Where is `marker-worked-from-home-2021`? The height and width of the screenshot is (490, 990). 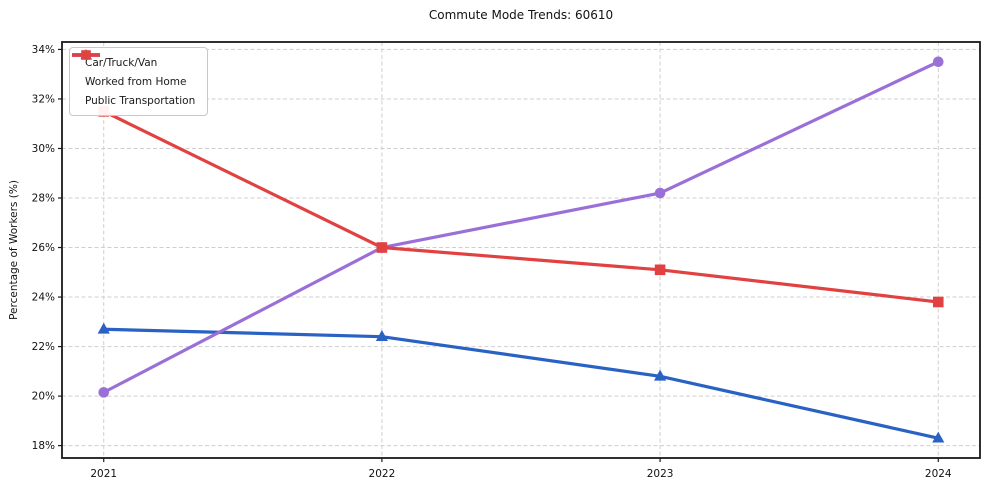 marker-worked-from-home-2021 is located at coordinates (104, 392).